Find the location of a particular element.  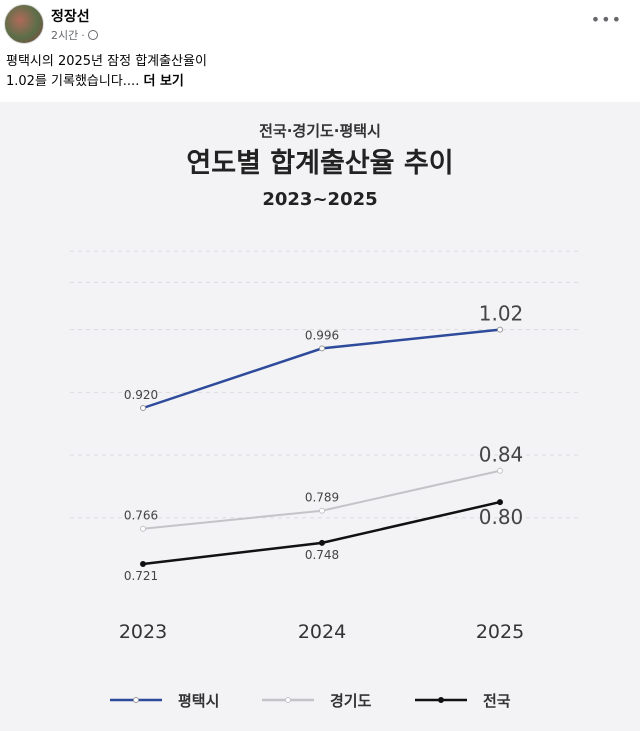

data-label: 0.766 is located at coordinates (141, 516).